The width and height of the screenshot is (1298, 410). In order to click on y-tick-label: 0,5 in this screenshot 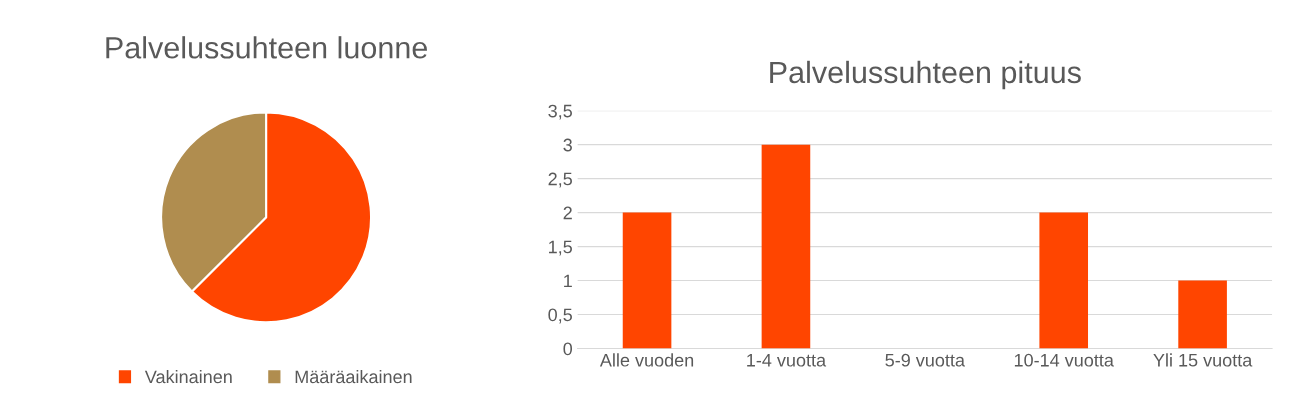, I will do `click(560, 316)`.